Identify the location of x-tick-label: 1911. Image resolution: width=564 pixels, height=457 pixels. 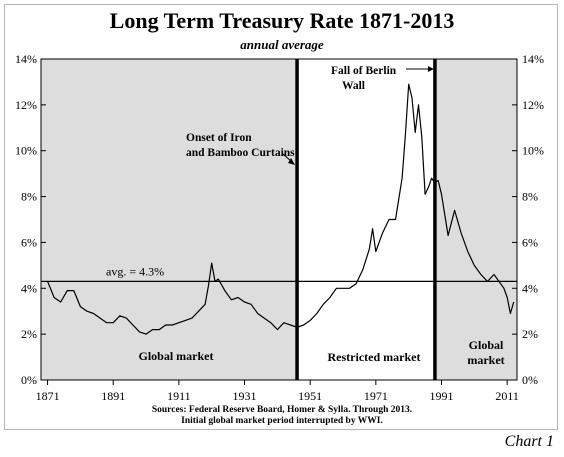
(179, 396).